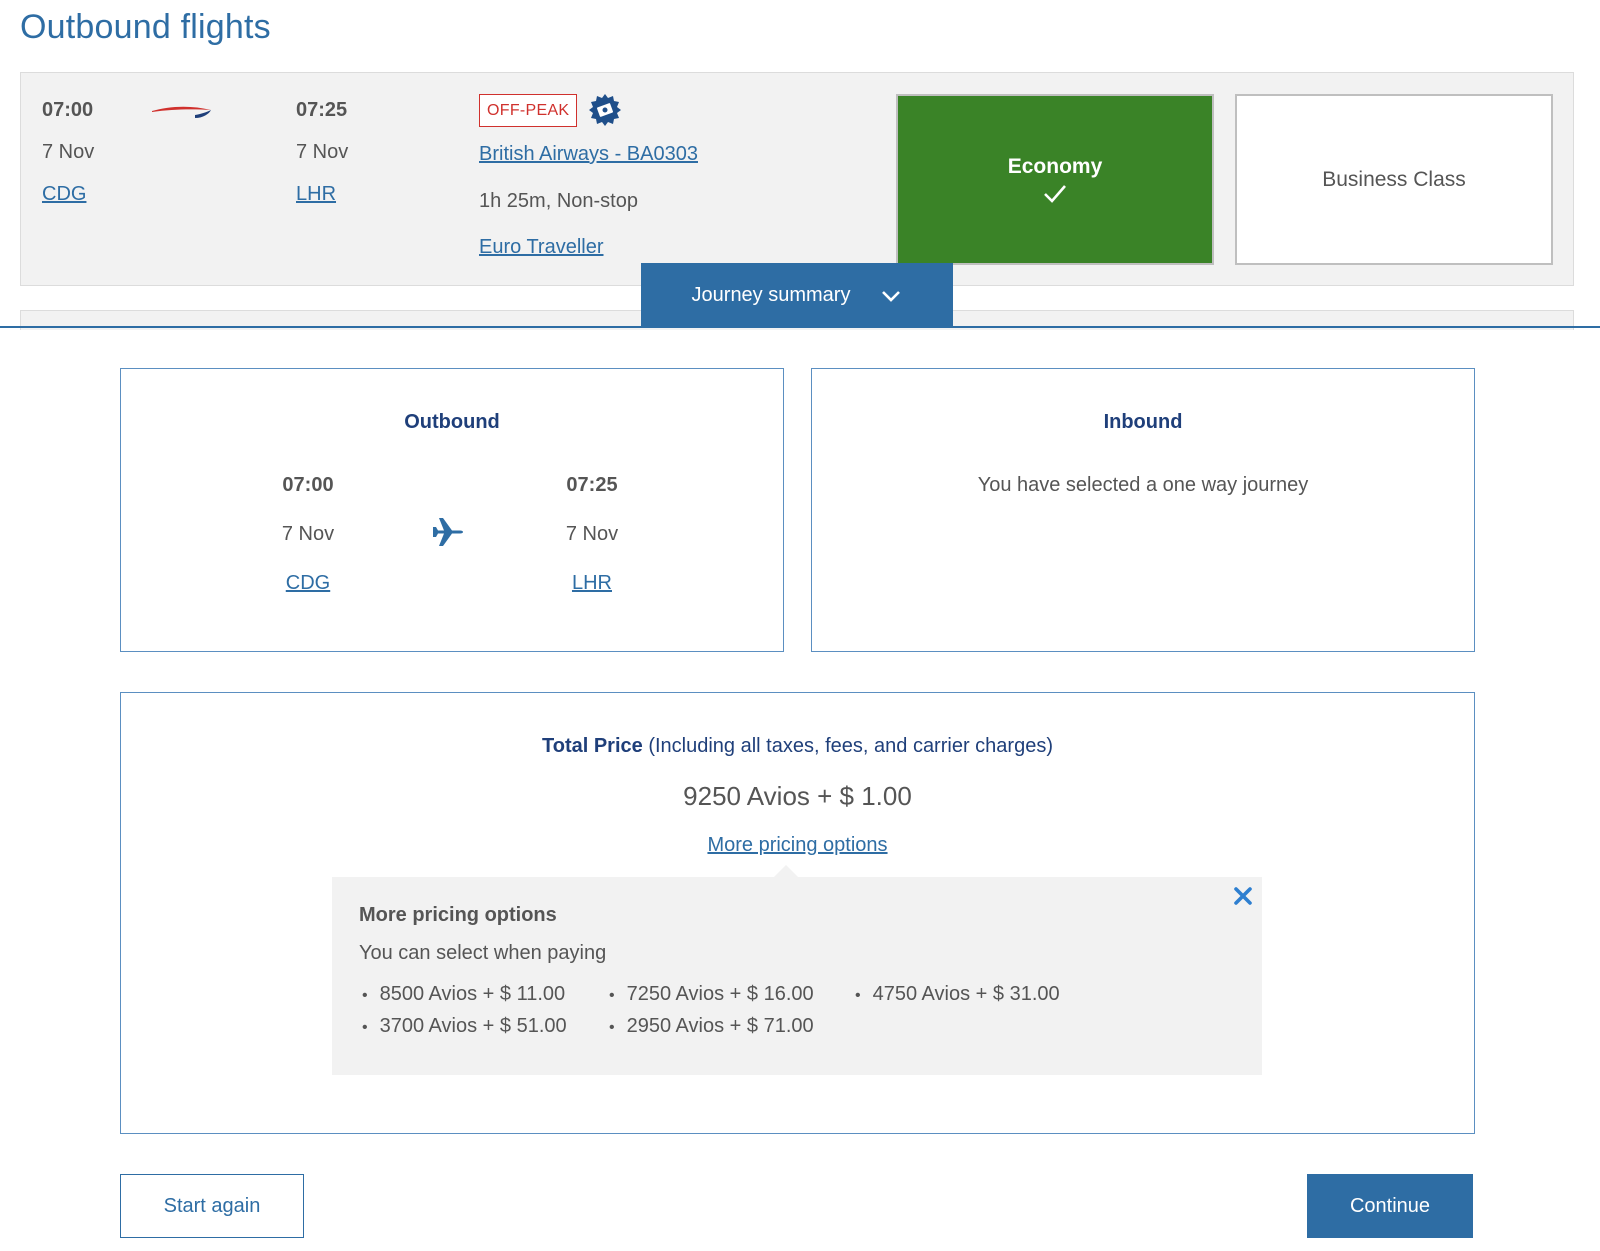 Image resolution: width=1600 pixels, height=1251 pixels. Describe the element at coordinates (591, 583) in the screenshot. I see `outbound-arrival-airport-link: LHR` at that location.